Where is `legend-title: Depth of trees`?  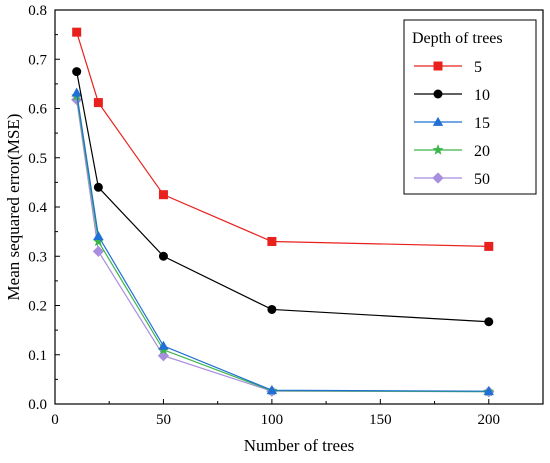 legend-title: Depth of trees is located at coordinates (457, 38).